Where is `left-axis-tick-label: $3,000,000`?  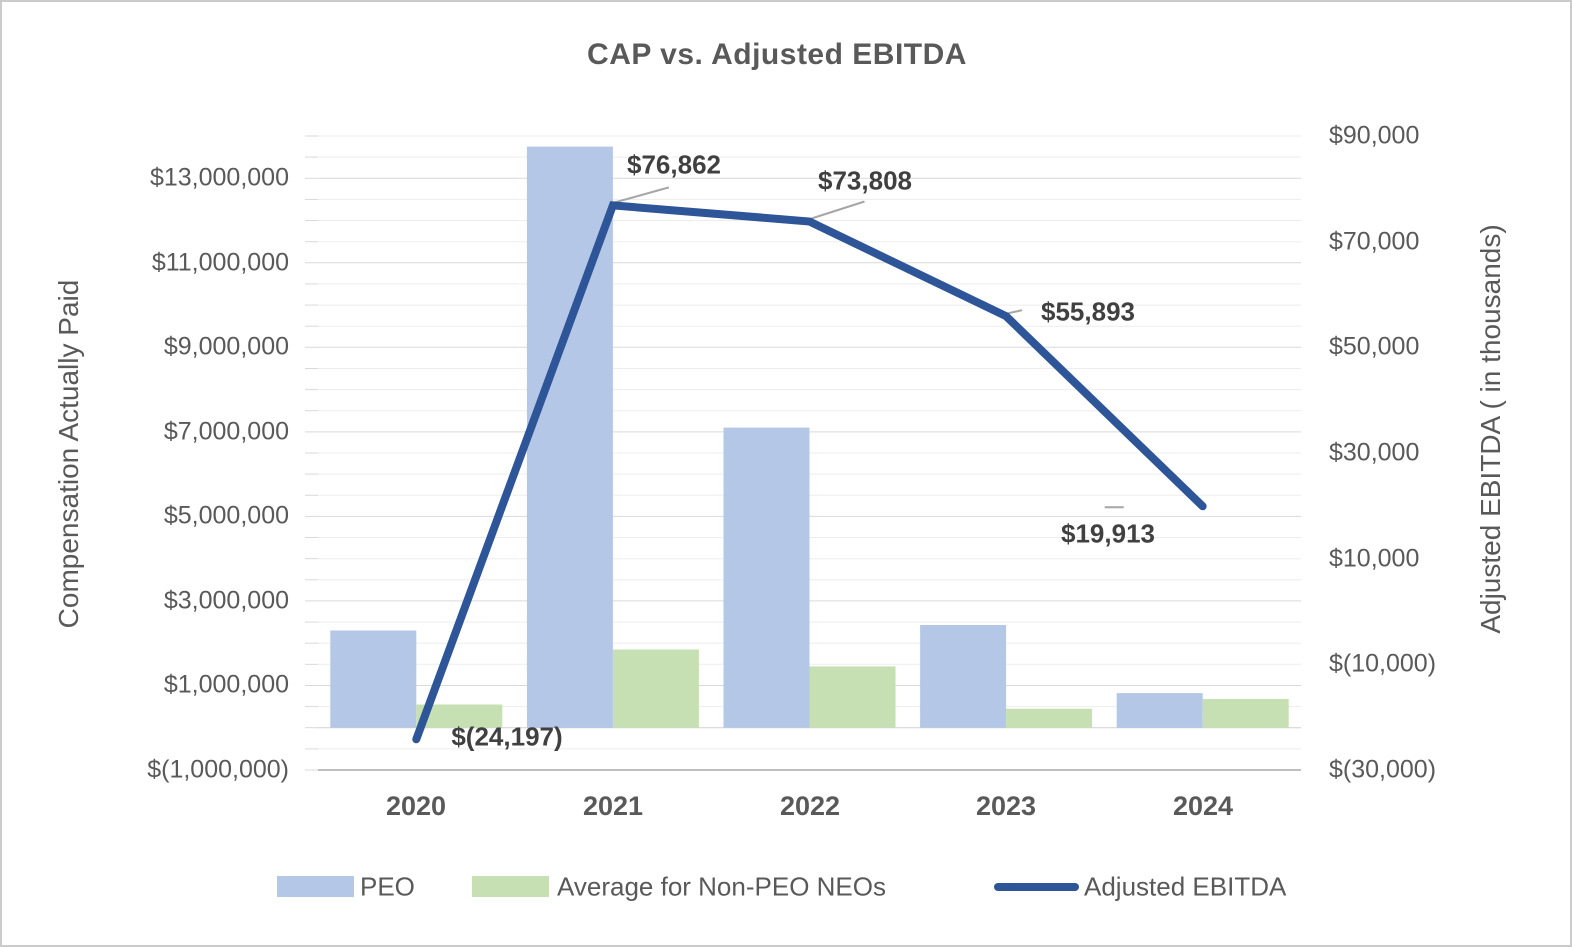 left-axis-tick-label: $3,000,000 is located at coordinates (226, 600).